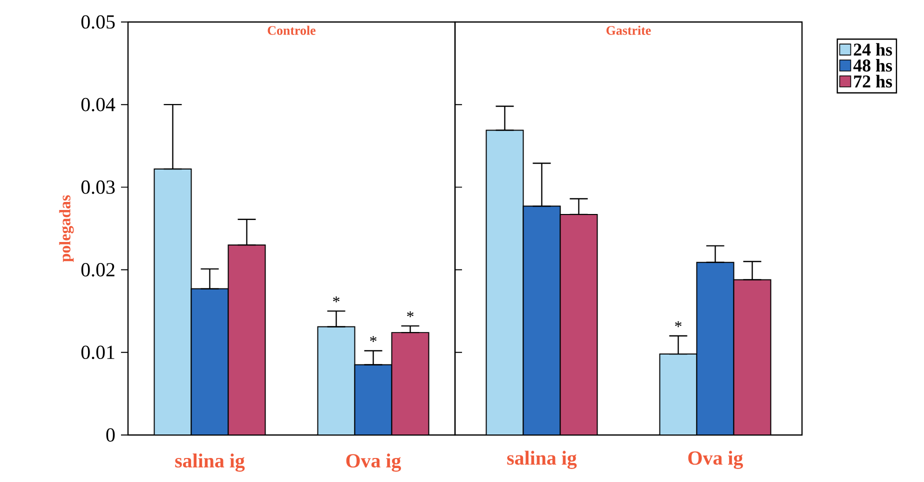 The width and height of the screenshot is (924, 482). I want to click on y-tick-label: 0, so click(110, 435).